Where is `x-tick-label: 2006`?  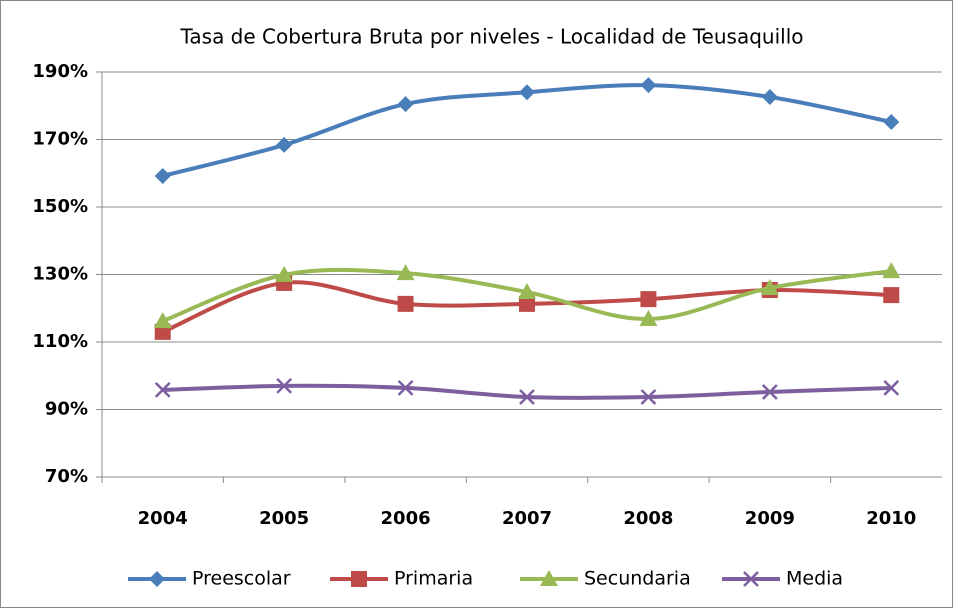
x-tick-label: 2006 is located at coordinates (406, 518).